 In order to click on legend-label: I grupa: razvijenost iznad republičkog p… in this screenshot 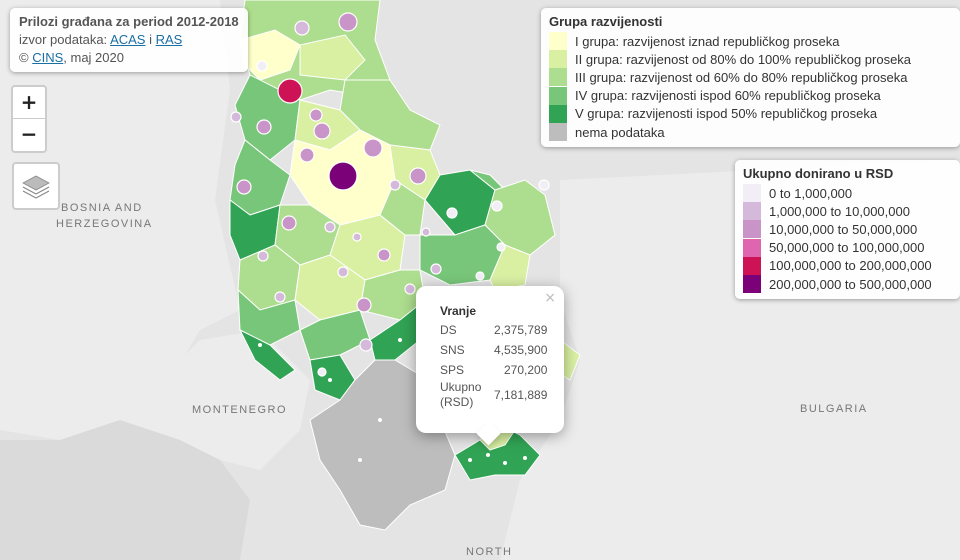, I will do `click(707, 41)`.